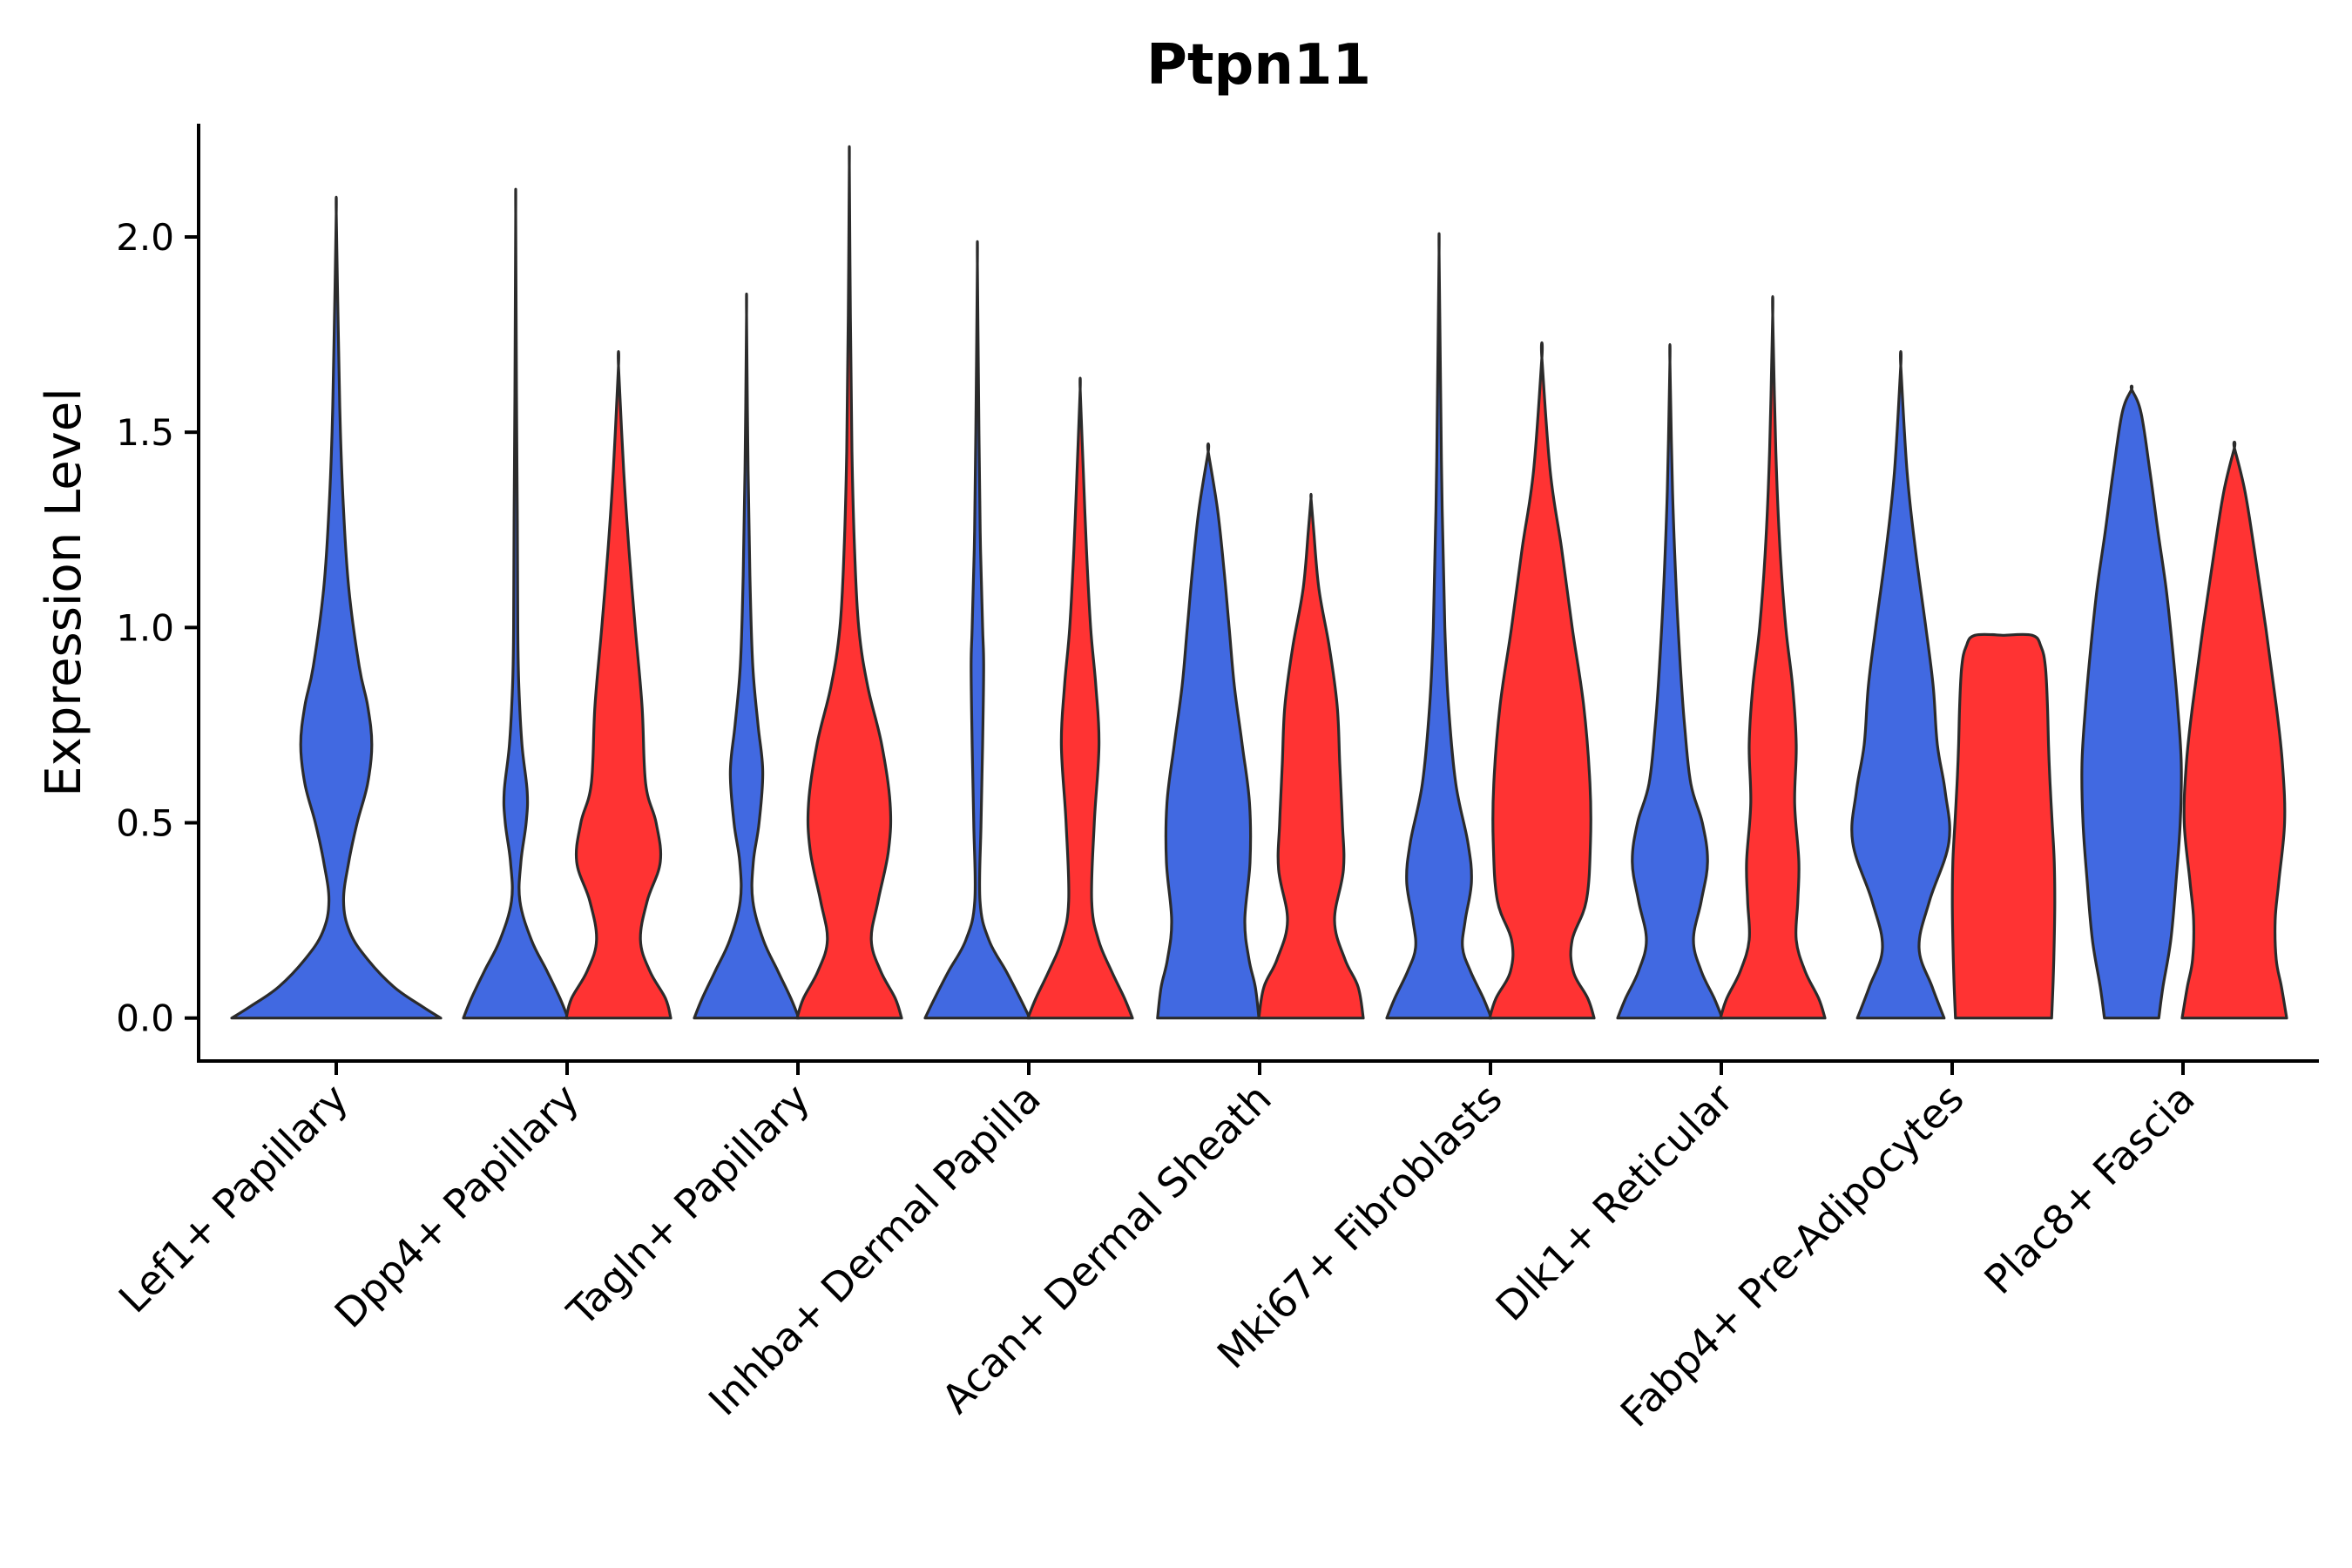 The height and width of the screenshot is (1568, 2352). Describe the element at coordinates (1258, 66) in the screenshot. I see `chart-title: Ptpn11` at that location.